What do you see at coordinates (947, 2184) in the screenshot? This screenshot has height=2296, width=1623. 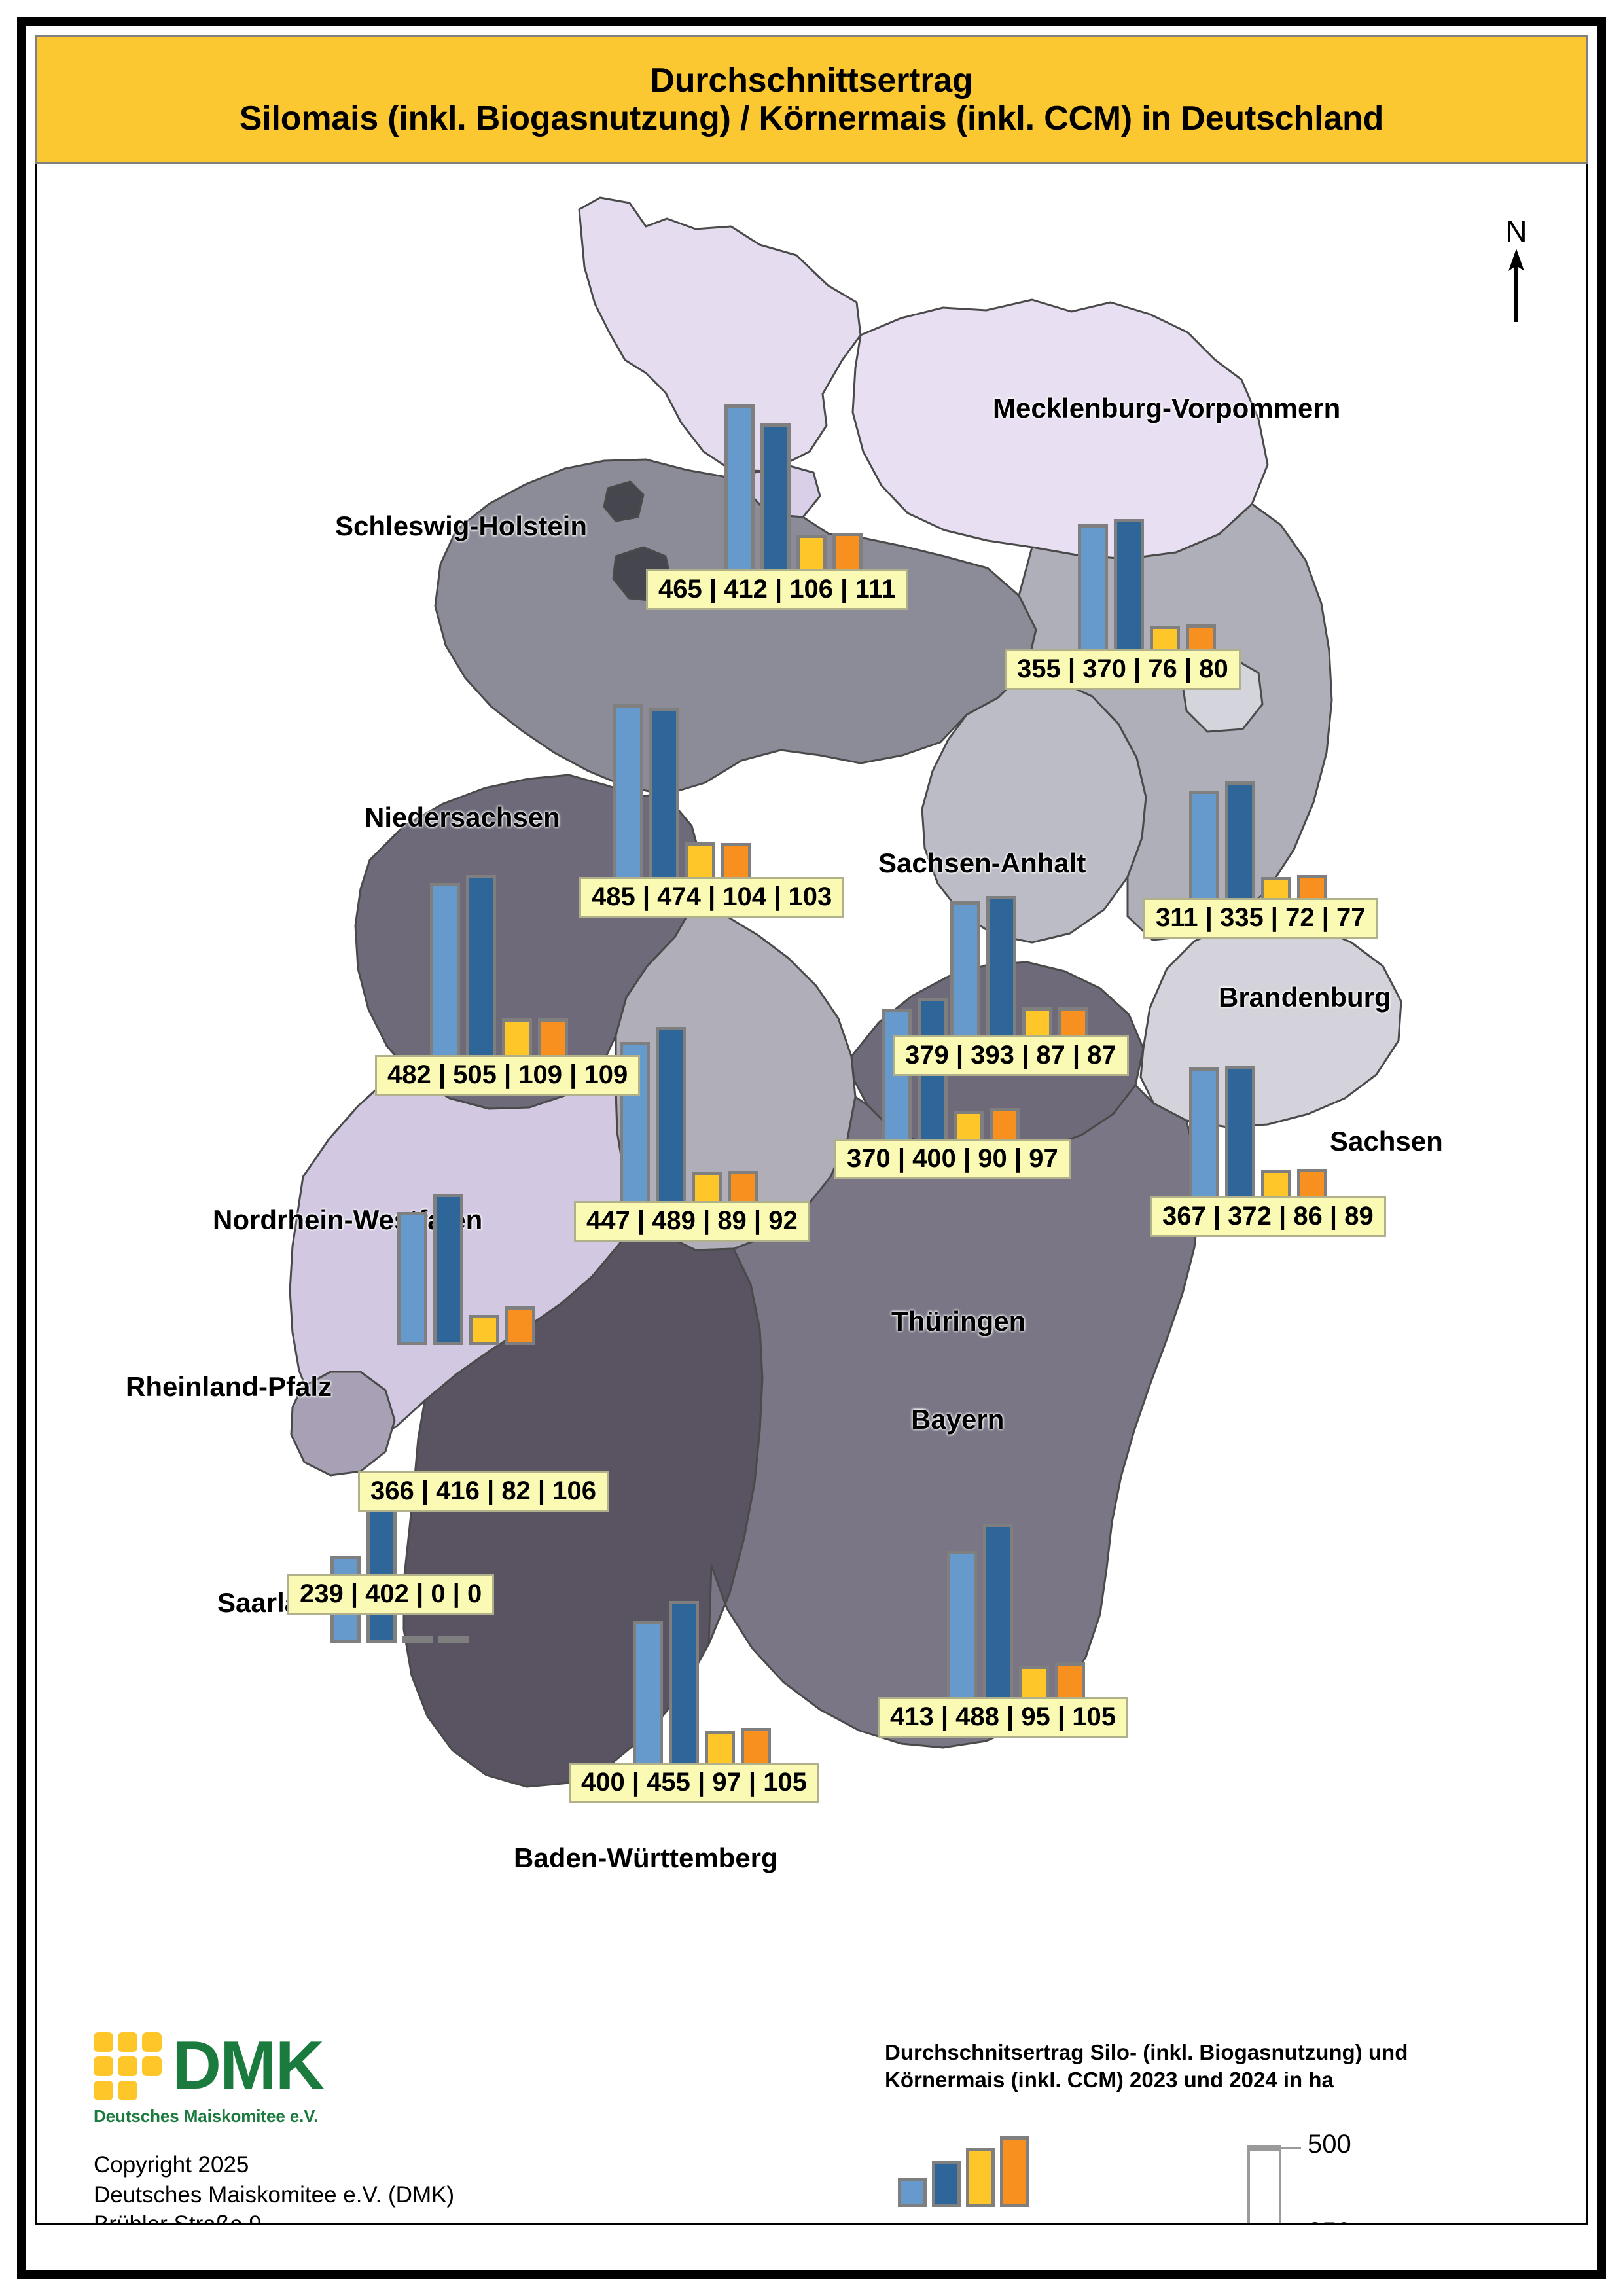 I see `legend-sample-bar-silomais-2024` at bounding box center [947, 2184].